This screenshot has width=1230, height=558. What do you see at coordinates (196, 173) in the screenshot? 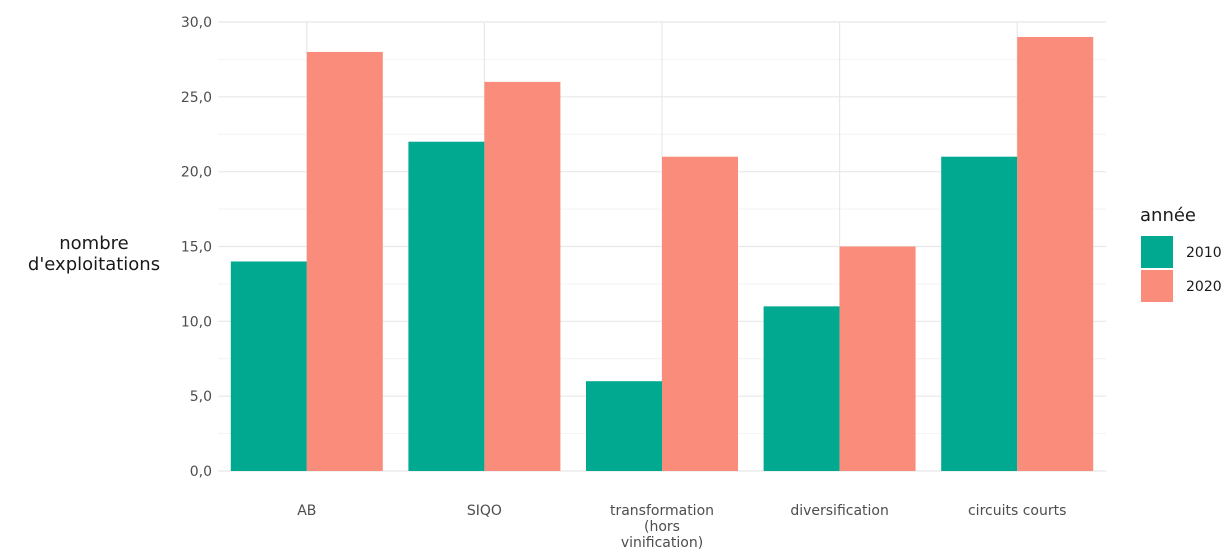
I see `y-tick-label: 20,0` at bounding box center [196, 173].